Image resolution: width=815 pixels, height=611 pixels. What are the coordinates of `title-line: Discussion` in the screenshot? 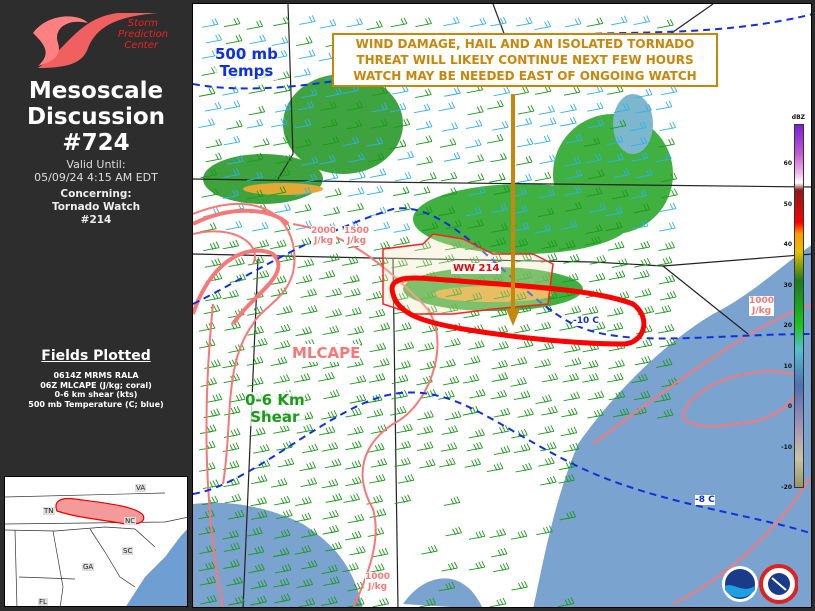 It's located at (96, 117).